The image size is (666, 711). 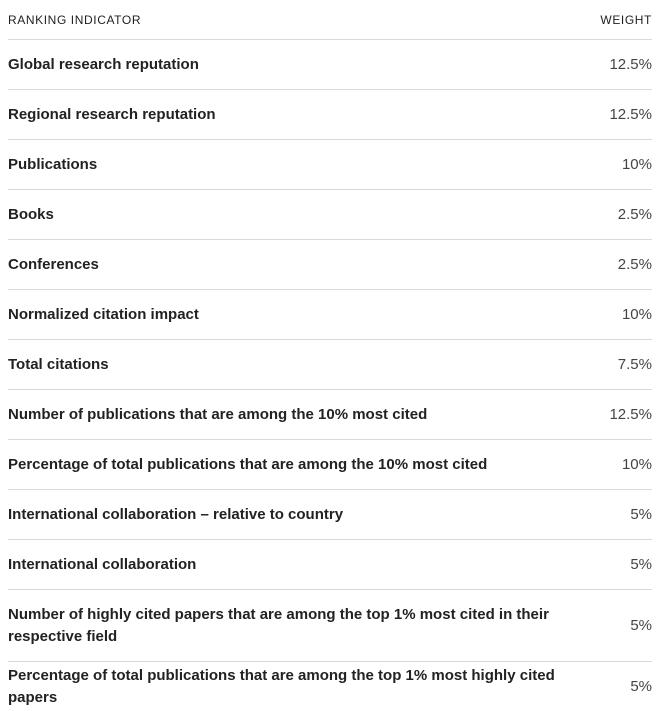 I want to click on indicator-cell: International collaboration, so click(x=300, y=565).